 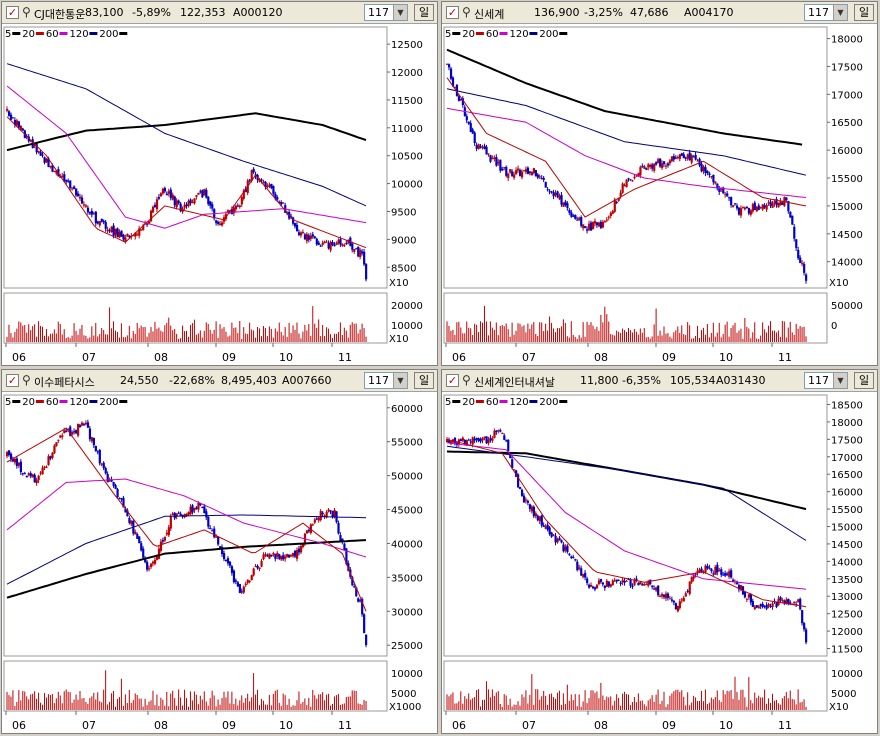 What do you see at coordinates (519, 34) in the screenshot?
I see `ma-legend-label: 120` at bounding box center [519, 34].